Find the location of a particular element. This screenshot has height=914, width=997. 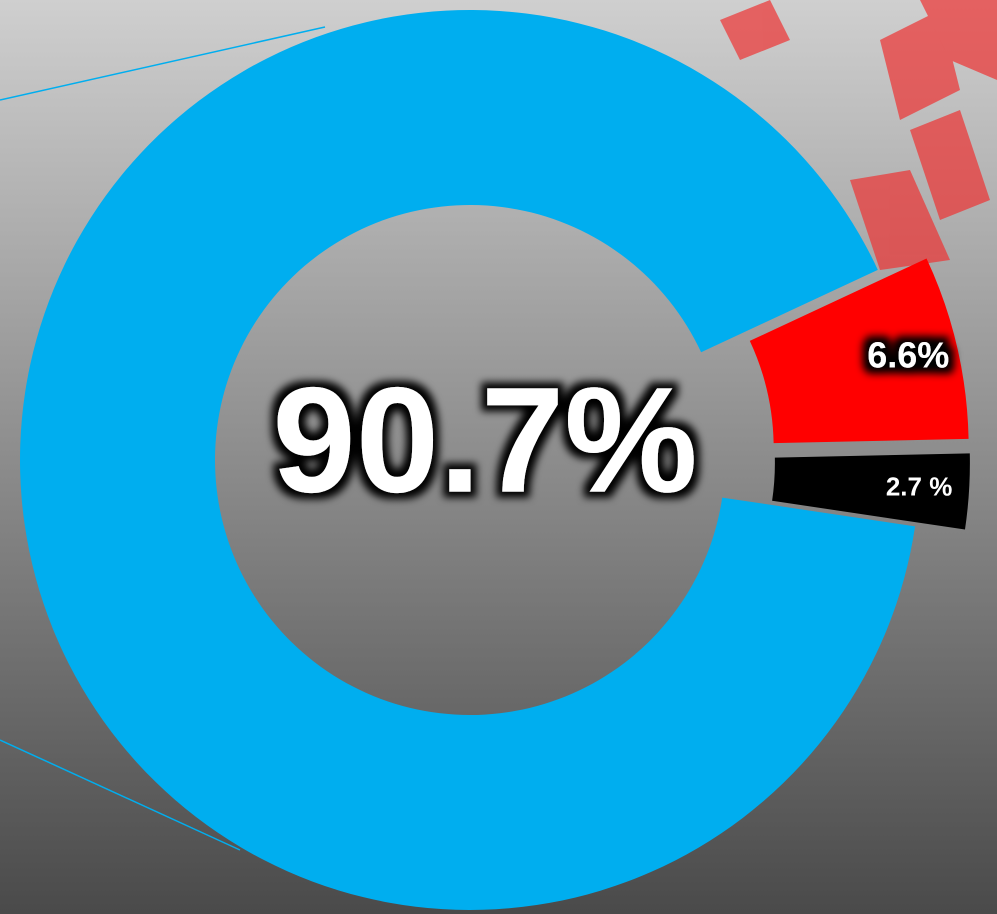

slice-label: 6.6% is located at coordinates (908, 354).